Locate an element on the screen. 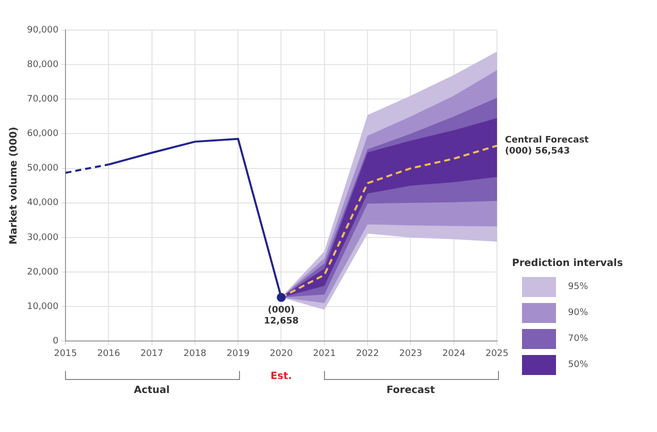 The width and height of the screenshot is (657, 432). x-tick-label: 2019 is located at coordinates (238, 353).